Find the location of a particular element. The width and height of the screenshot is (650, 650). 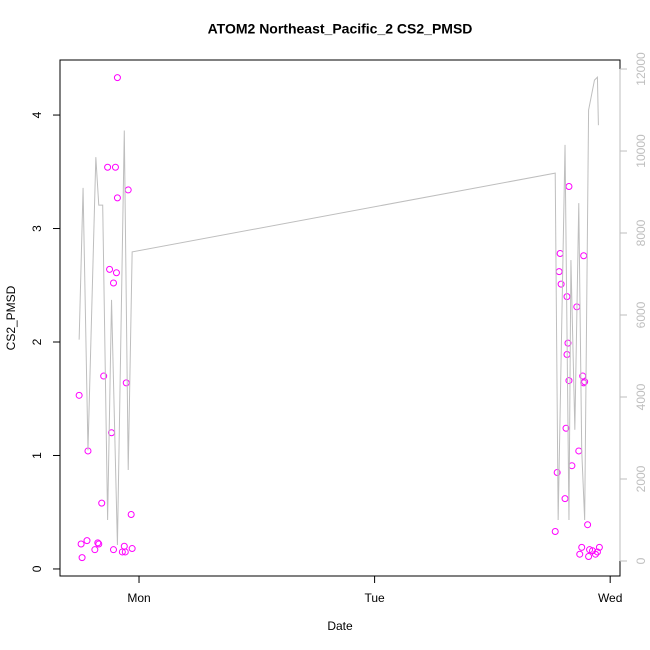

y-tick-label: 1 is located at coordinates (37, 455).